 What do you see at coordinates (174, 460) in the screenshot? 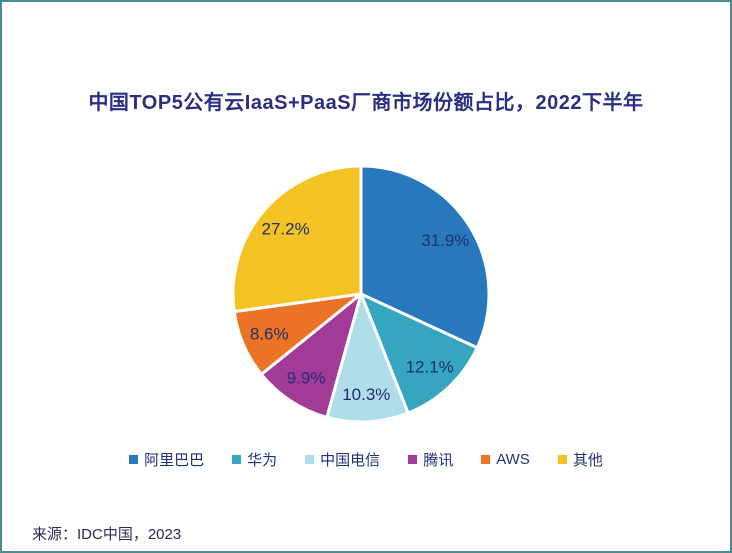
I see `legend-label-alibaba: 阿里巴巴` at bounding box center [174, 460].